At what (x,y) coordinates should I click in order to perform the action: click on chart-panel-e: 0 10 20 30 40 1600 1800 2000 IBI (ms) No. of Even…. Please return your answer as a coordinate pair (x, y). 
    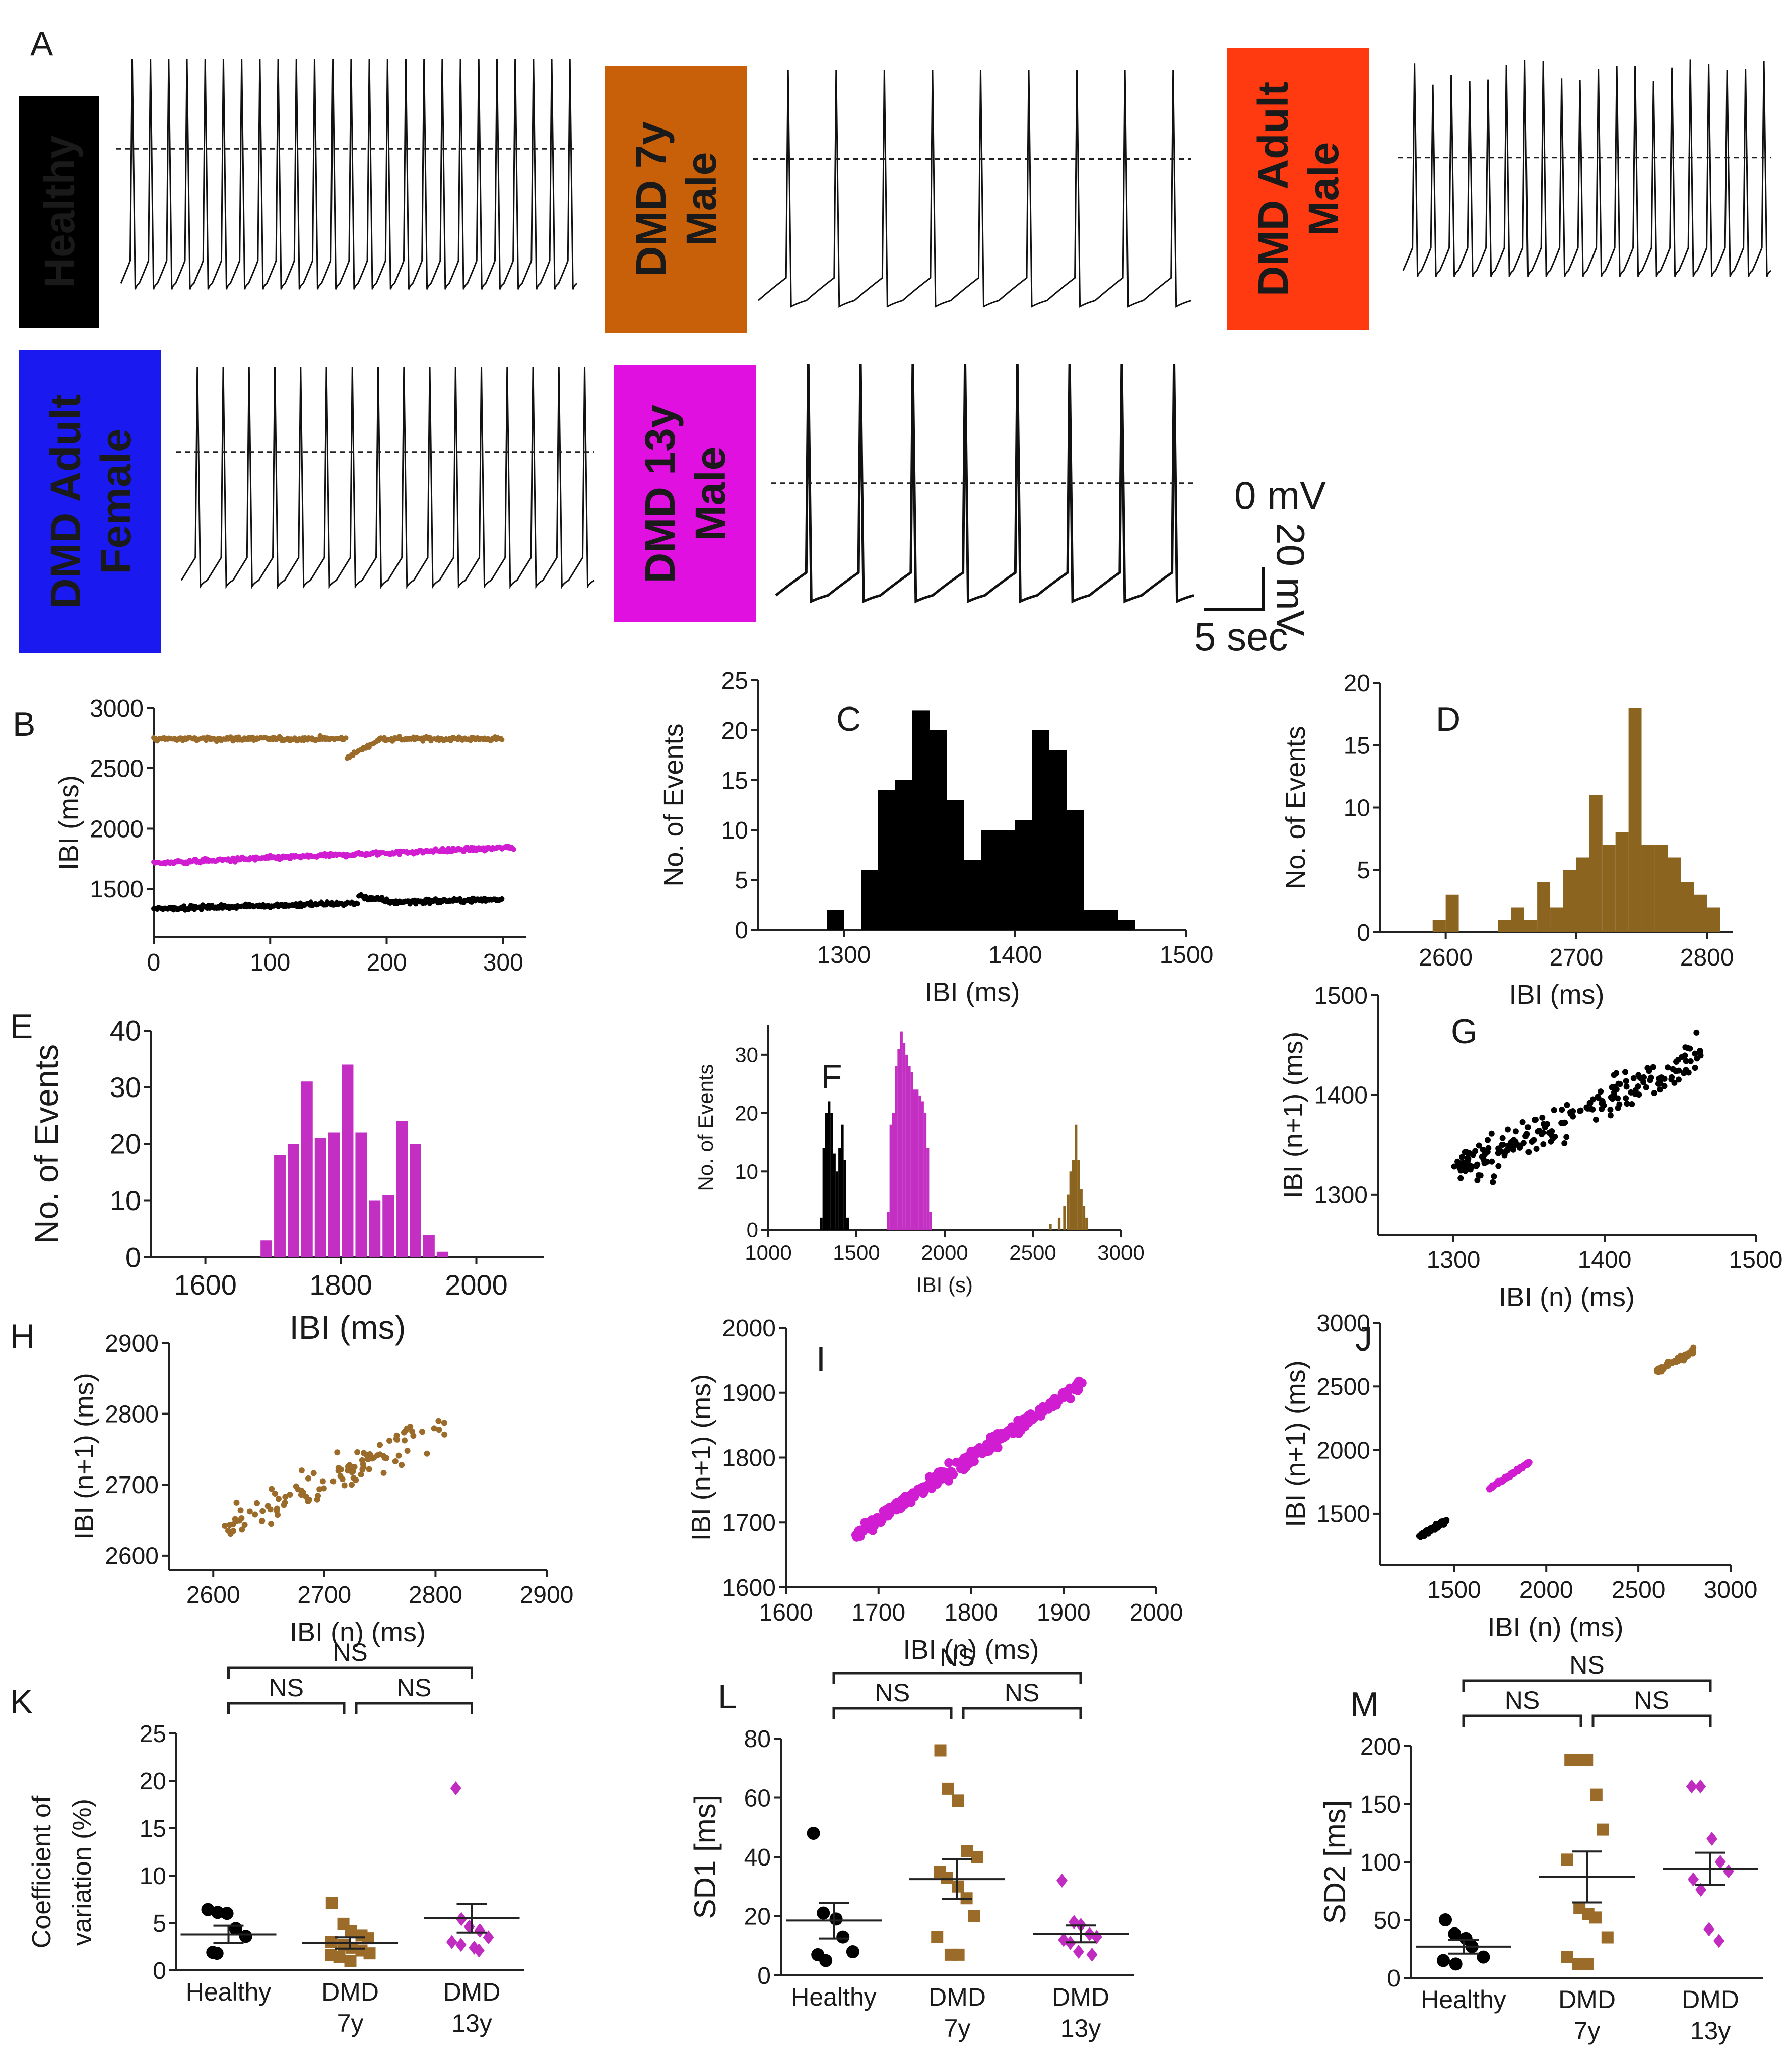
    Looking at the image, I should click on (277, 1176).